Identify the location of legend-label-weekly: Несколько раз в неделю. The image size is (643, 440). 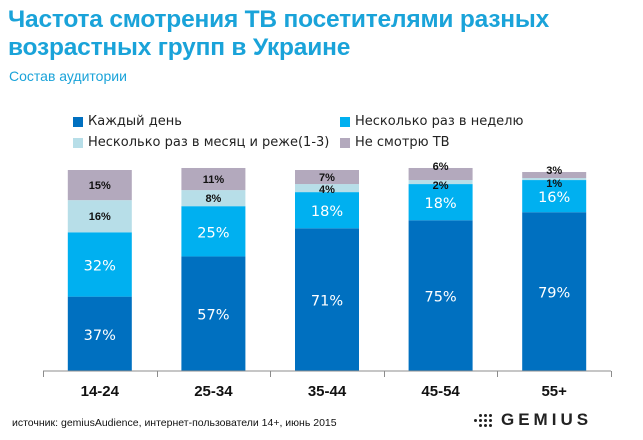
(439, 121).